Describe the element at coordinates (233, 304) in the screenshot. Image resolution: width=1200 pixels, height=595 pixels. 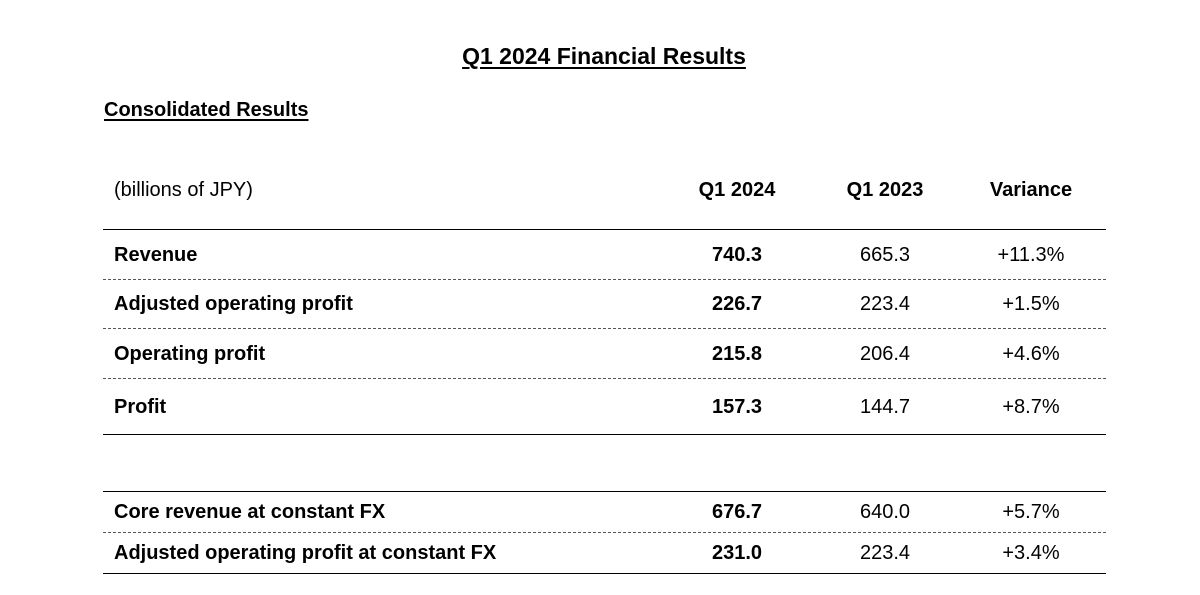
I see `row-label: Adjusted operating profit` at that location.